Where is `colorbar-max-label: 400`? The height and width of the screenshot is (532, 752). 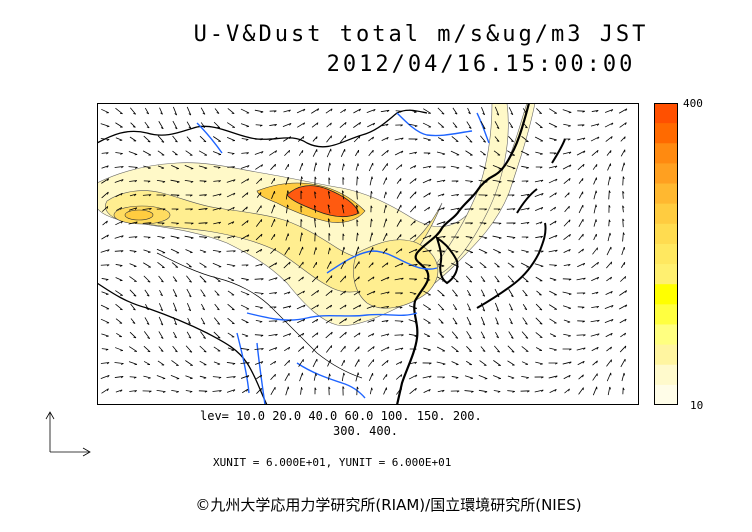
colorbar-max-label: 400 is located at coordinates (693, 103).